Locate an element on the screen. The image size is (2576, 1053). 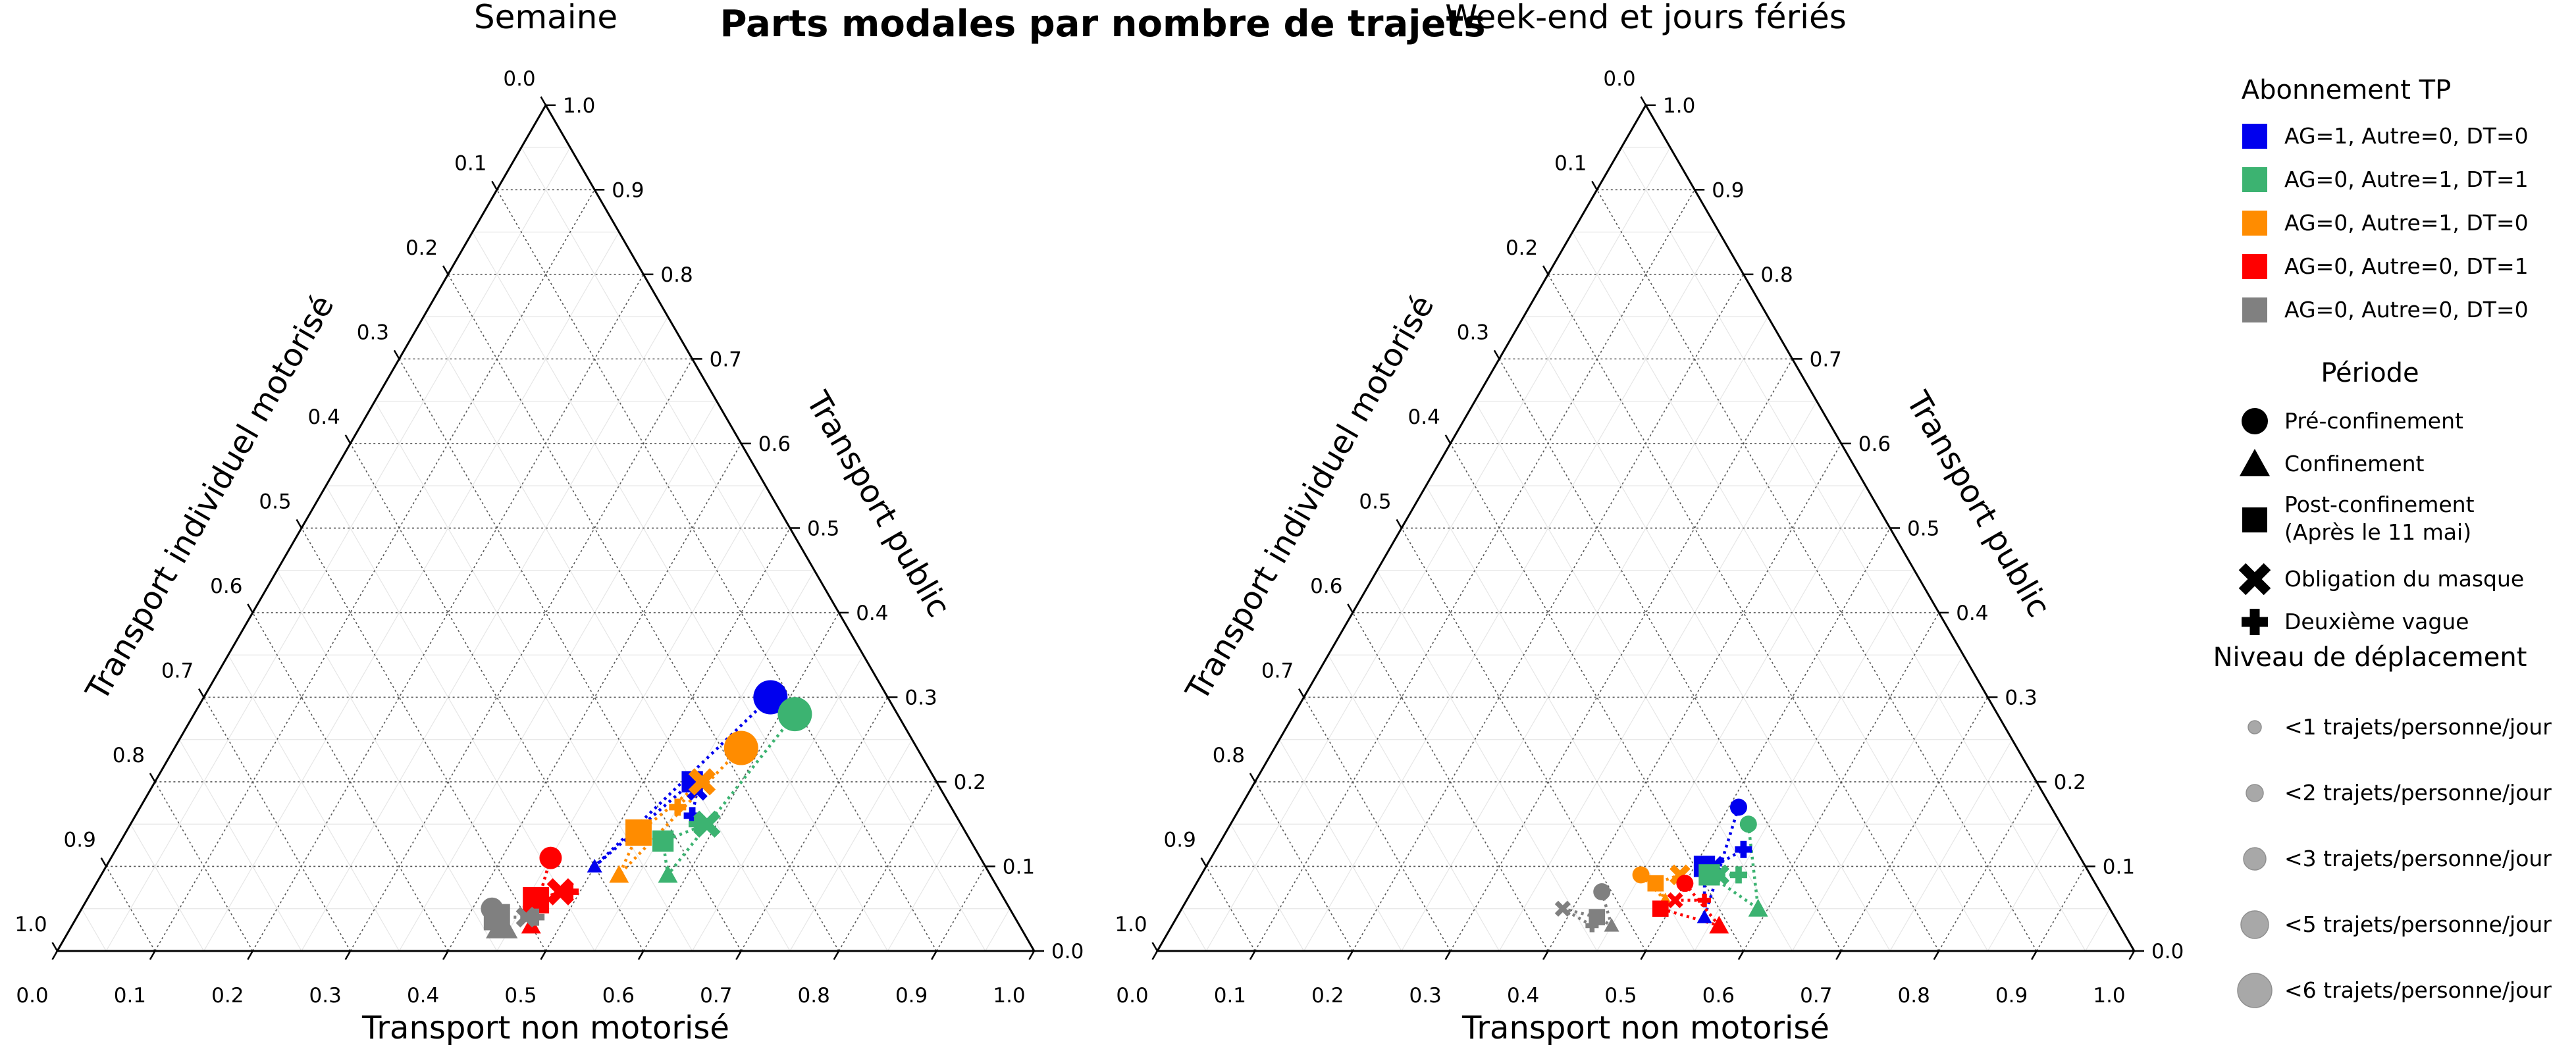
bottom-tick-label: 0.0 is located at coordinates (1132, 996).